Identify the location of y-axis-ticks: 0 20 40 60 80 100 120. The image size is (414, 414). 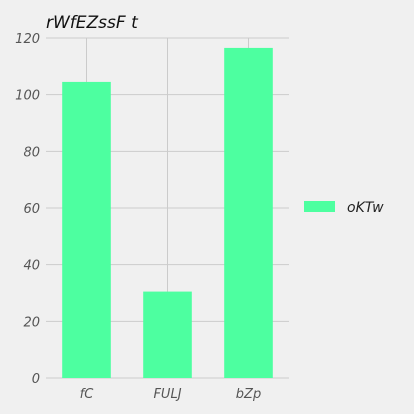
(27, 209).